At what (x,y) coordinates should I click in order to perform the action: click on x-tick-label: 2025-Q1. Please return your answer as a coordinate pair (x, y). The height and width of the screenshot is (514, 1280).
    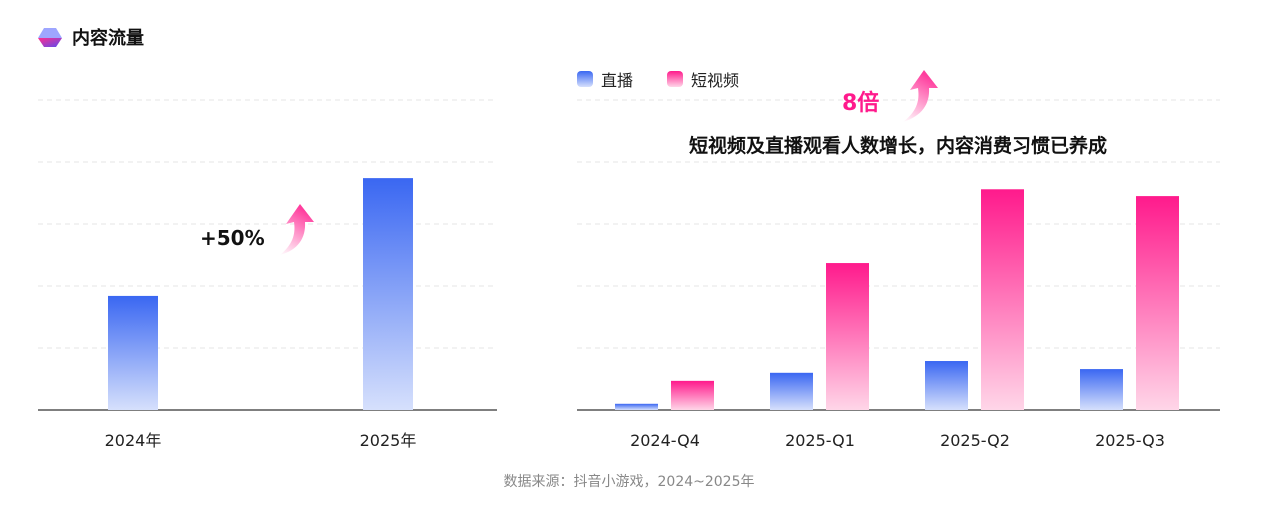
    Looking at the image, I should click on (820, 440).